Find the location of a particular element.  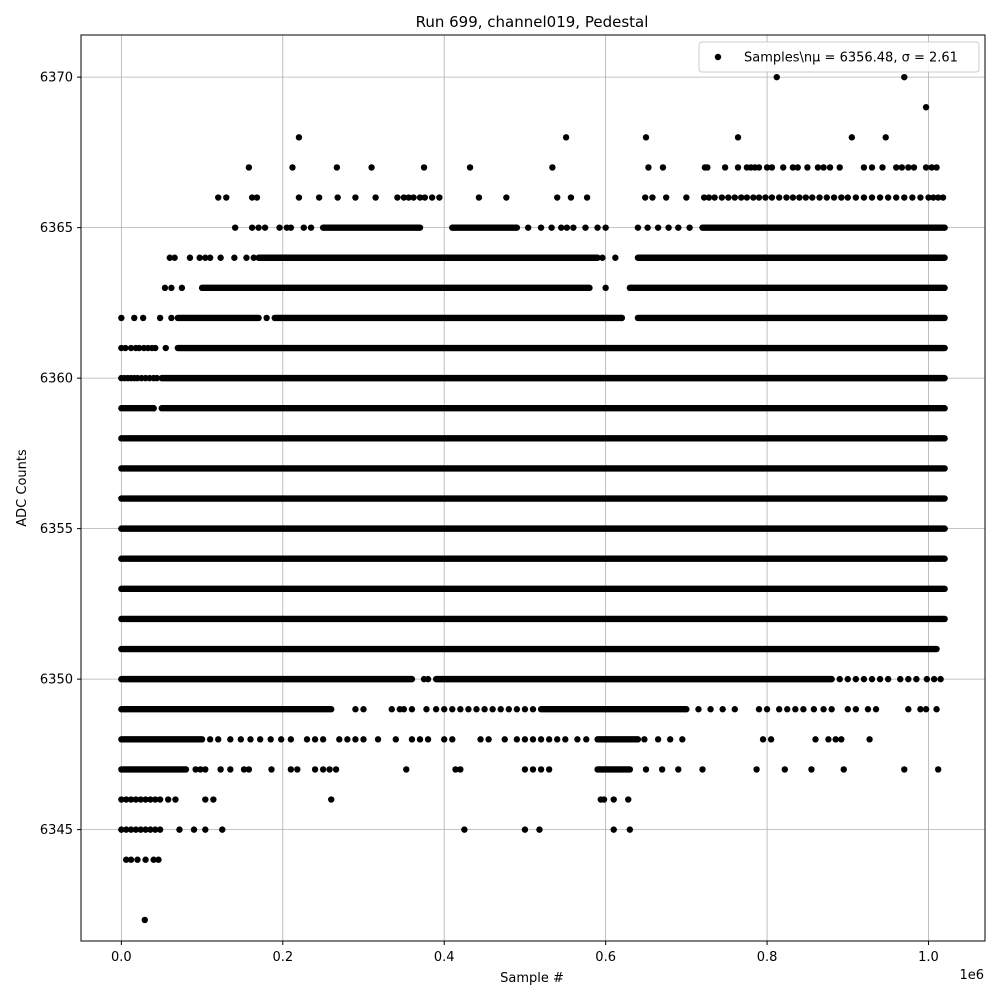

x-tick-label: 0.2 is located at coordinates (282, 957).